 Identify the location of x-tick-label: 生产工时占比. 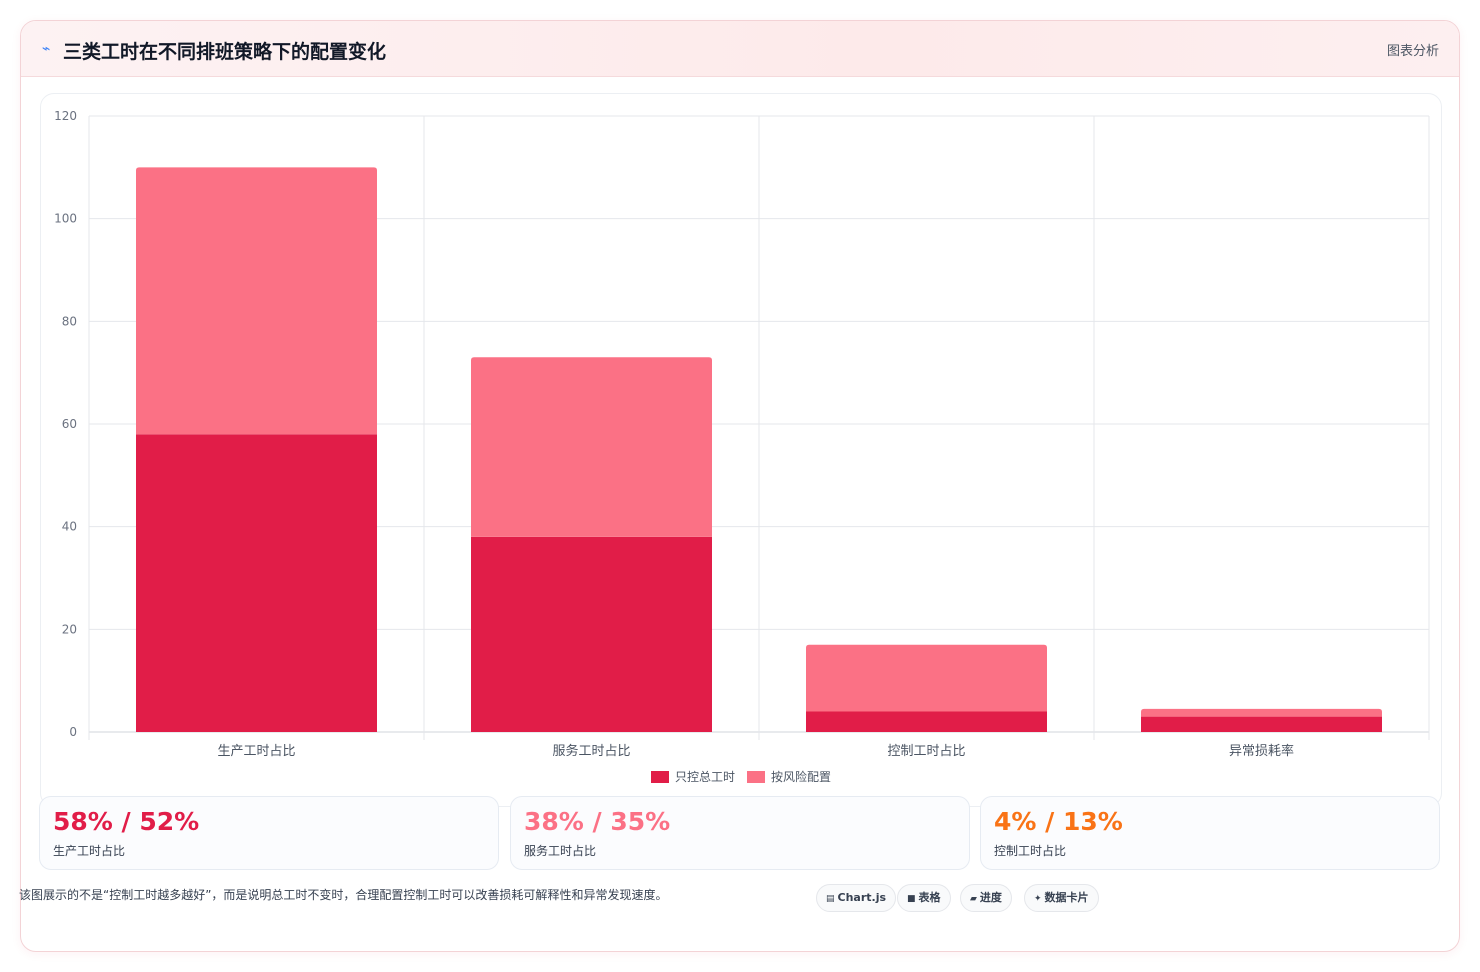
(256, 751).